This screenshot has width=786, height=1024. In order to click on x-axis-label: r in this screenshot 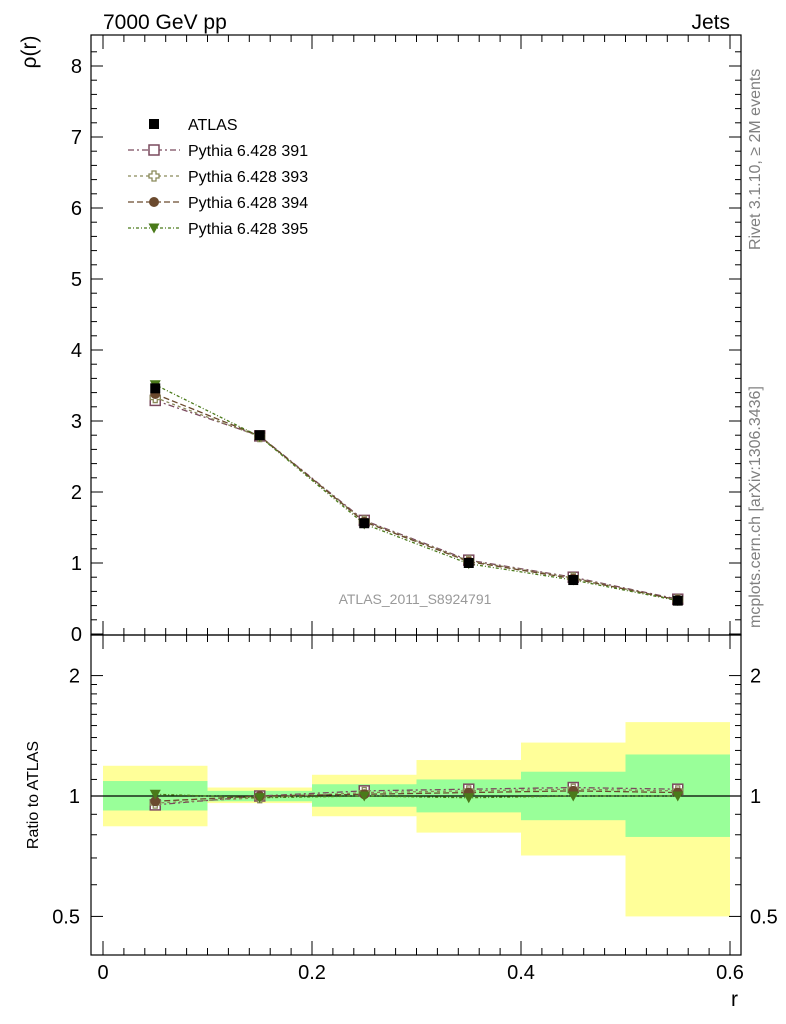, I will do `click(734, 999)`.